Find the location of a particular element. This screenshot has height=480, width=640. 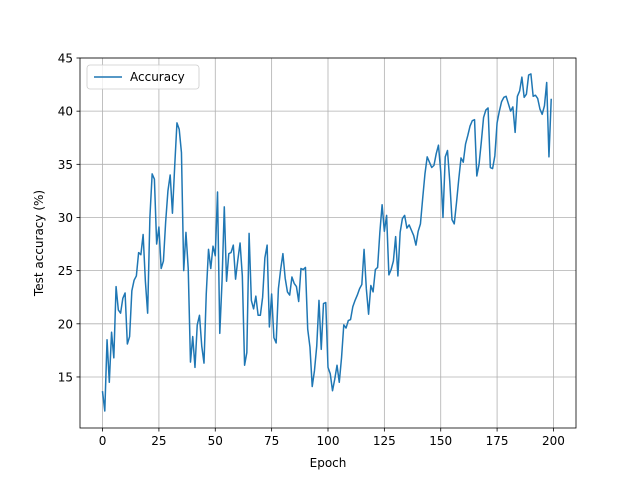

x-tick-label: 50 is located at coordinates (215, 441).